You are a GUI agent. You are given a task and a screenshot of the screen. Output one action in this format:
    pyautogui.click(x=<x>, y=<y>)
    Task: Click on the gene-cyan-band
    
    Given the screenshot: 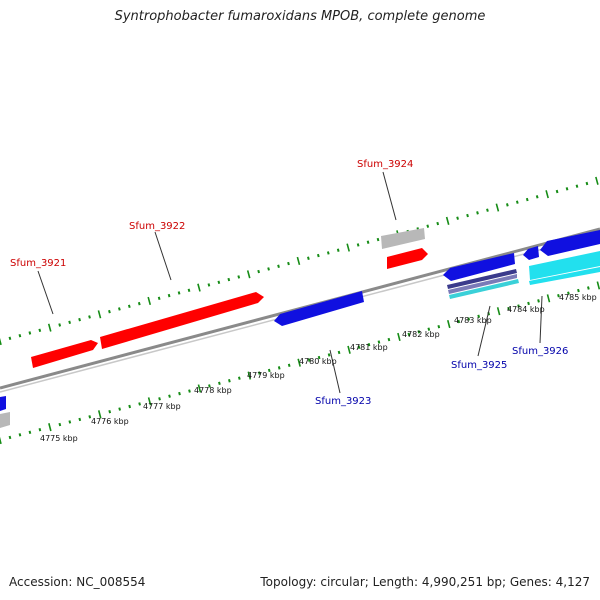 What is the action you would take?
    pyautogui.click(x=564, y=276)
    